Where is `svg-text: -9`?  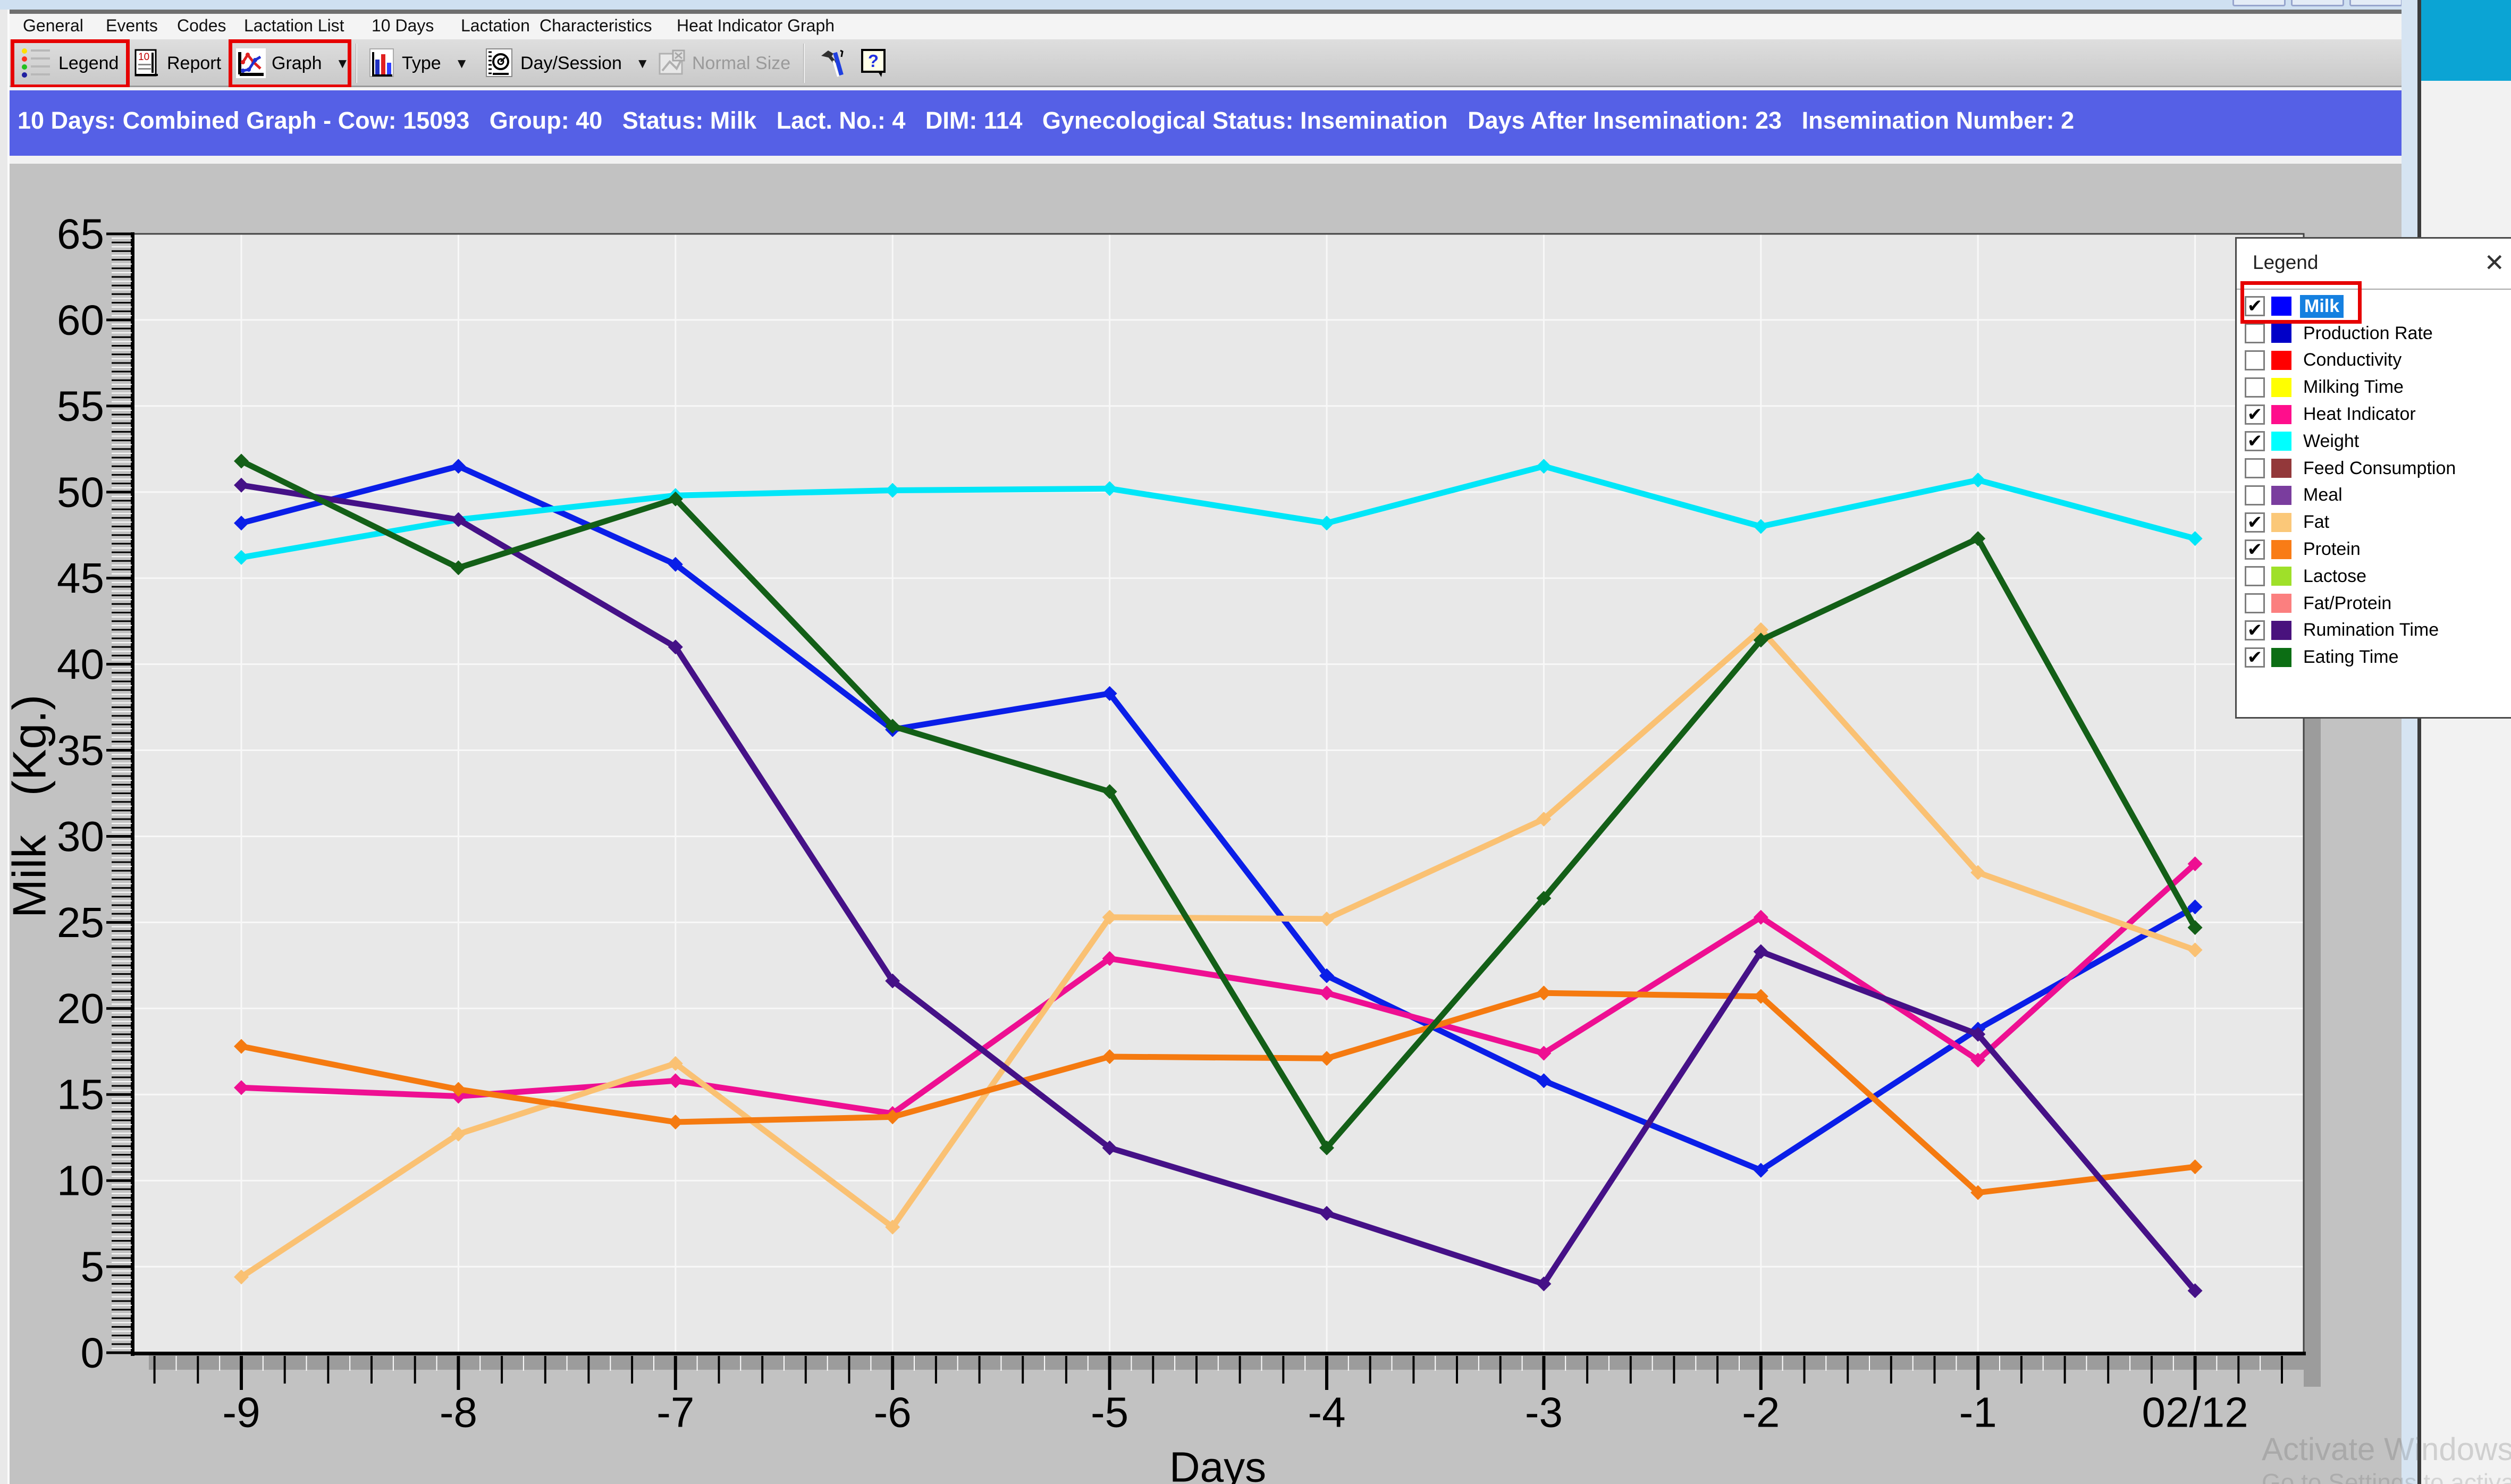
svg-text: -9 is located at coordinates (241, 1412).